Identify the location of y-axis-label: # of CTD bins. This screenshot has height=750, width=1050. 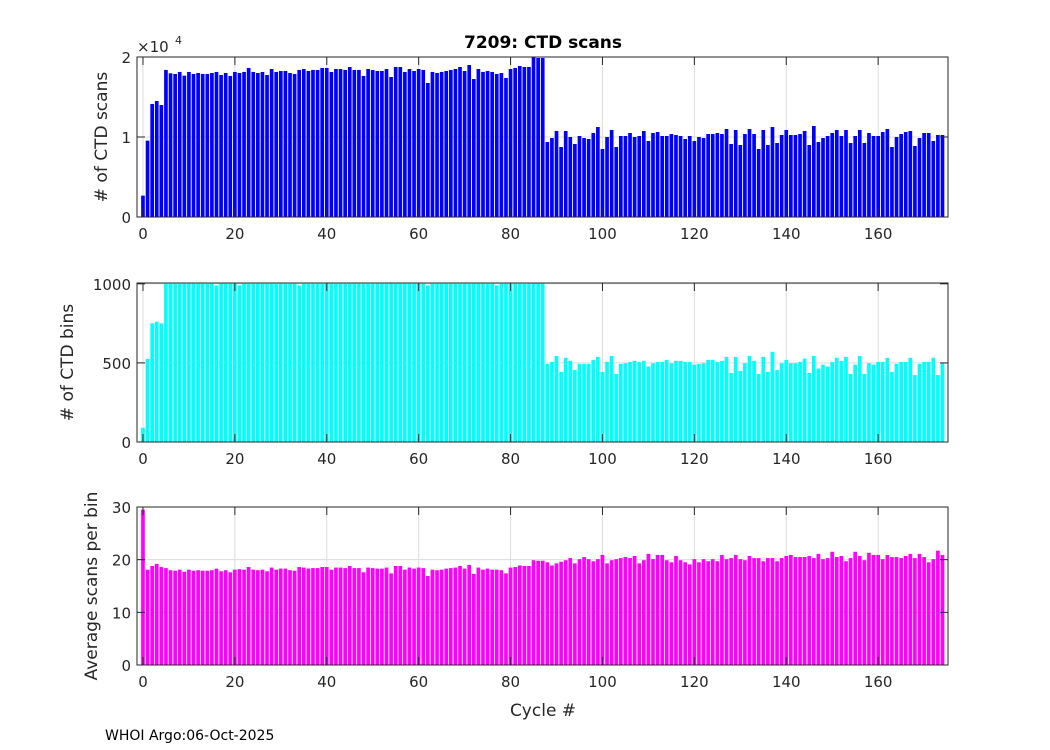
(68, 362).